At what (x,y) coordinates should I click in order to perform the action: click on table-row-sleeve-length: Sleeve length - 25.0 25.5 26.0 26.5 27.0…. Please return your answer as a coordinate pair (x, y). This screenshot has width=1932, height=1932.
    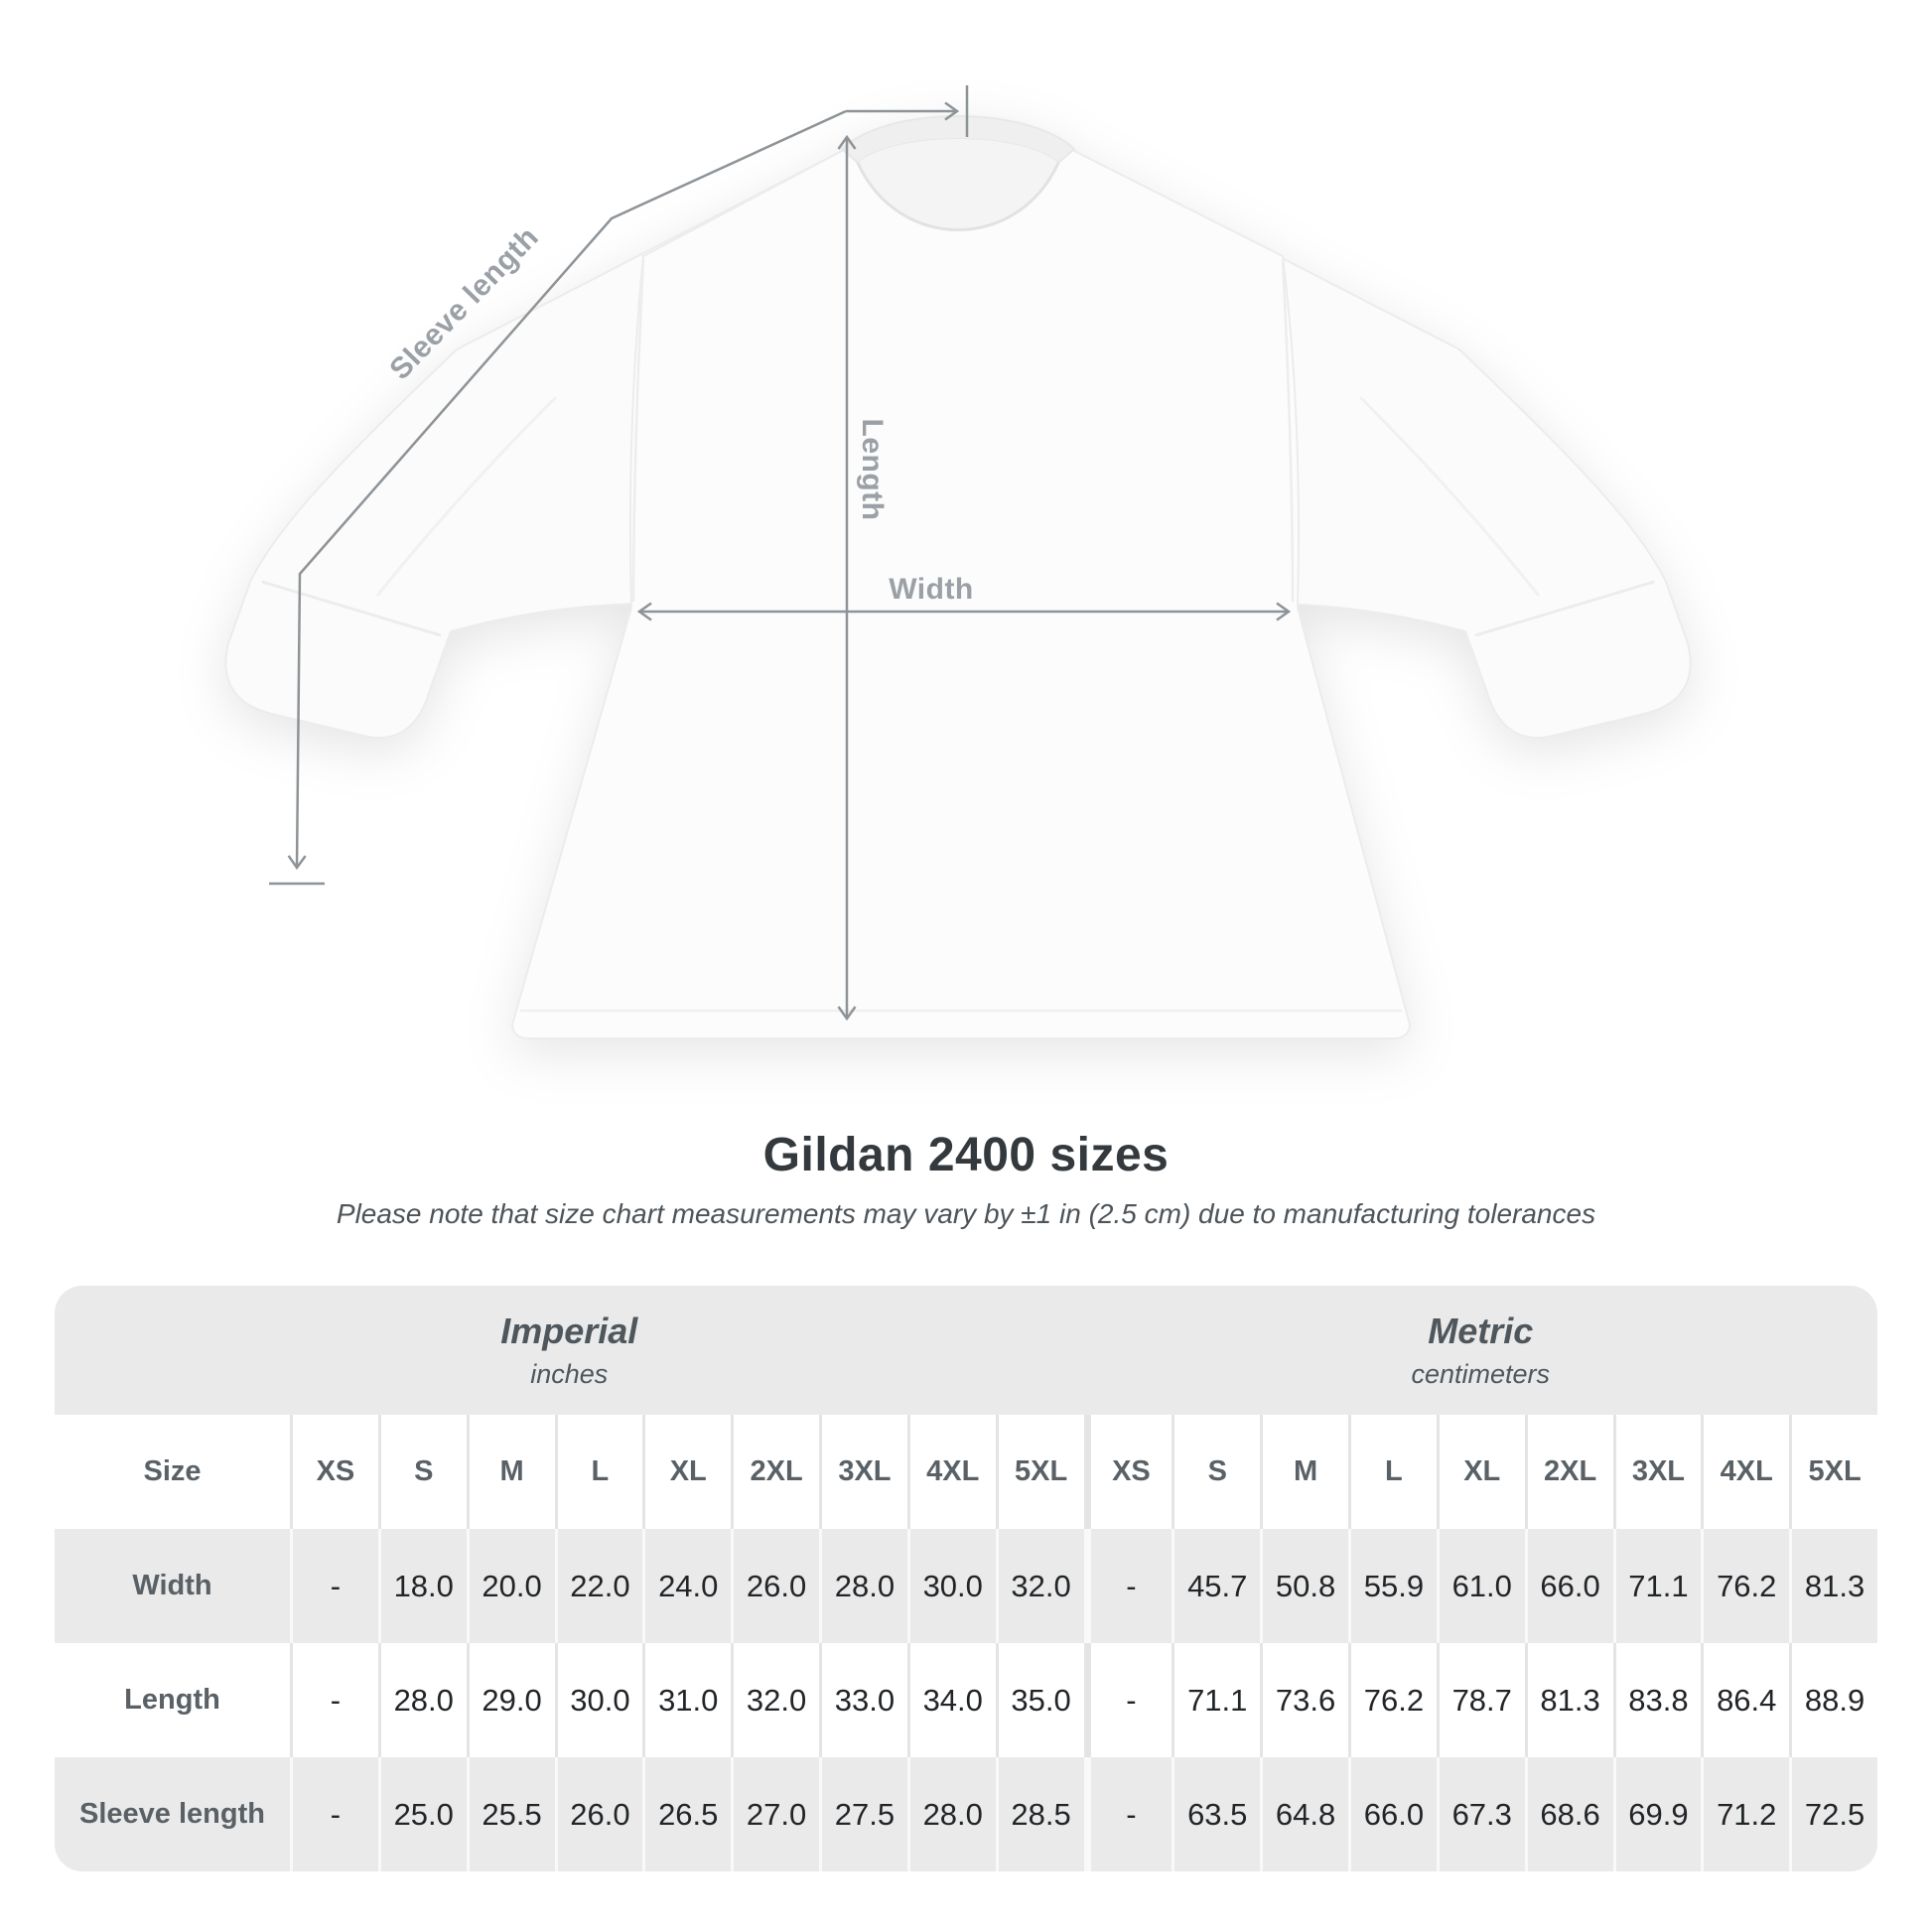
    Looking at the image, I should click on (966, 1814).